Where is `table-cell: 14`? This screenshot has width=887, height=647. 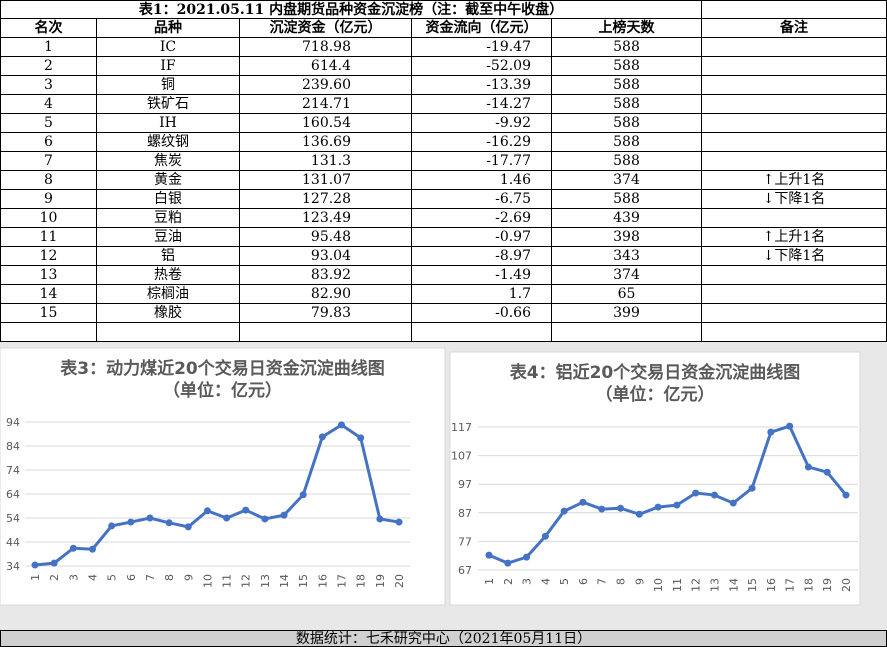 table-cell: 14 is located at coordinates (48, 294).